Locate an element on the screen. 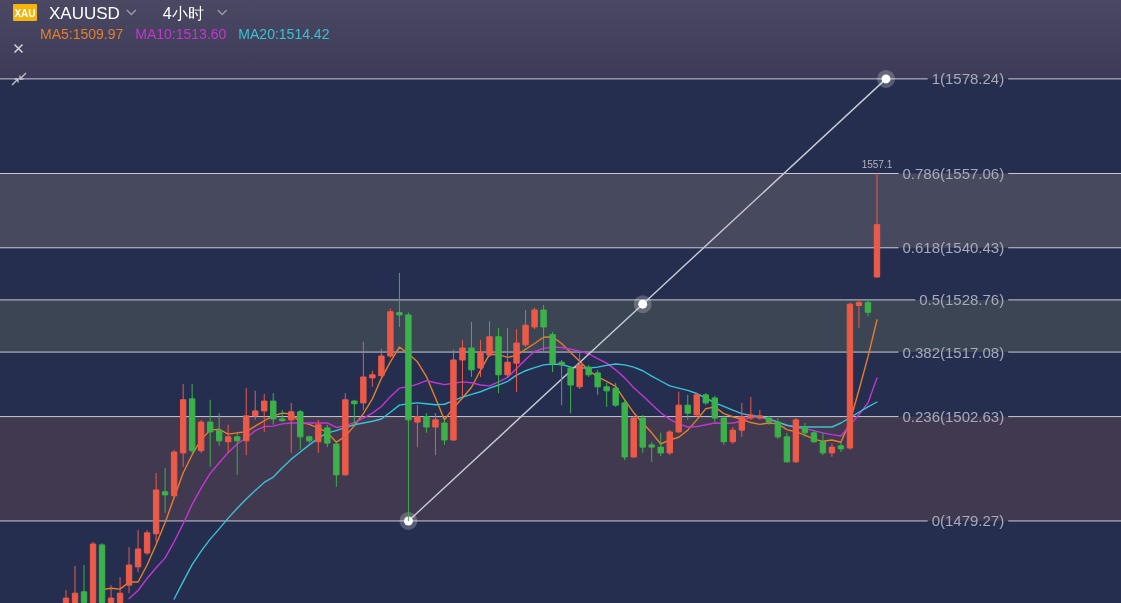 This screenshot has width=1121, height=603. y-tick-label: (1578.24) is located at coordinates (972, 79).